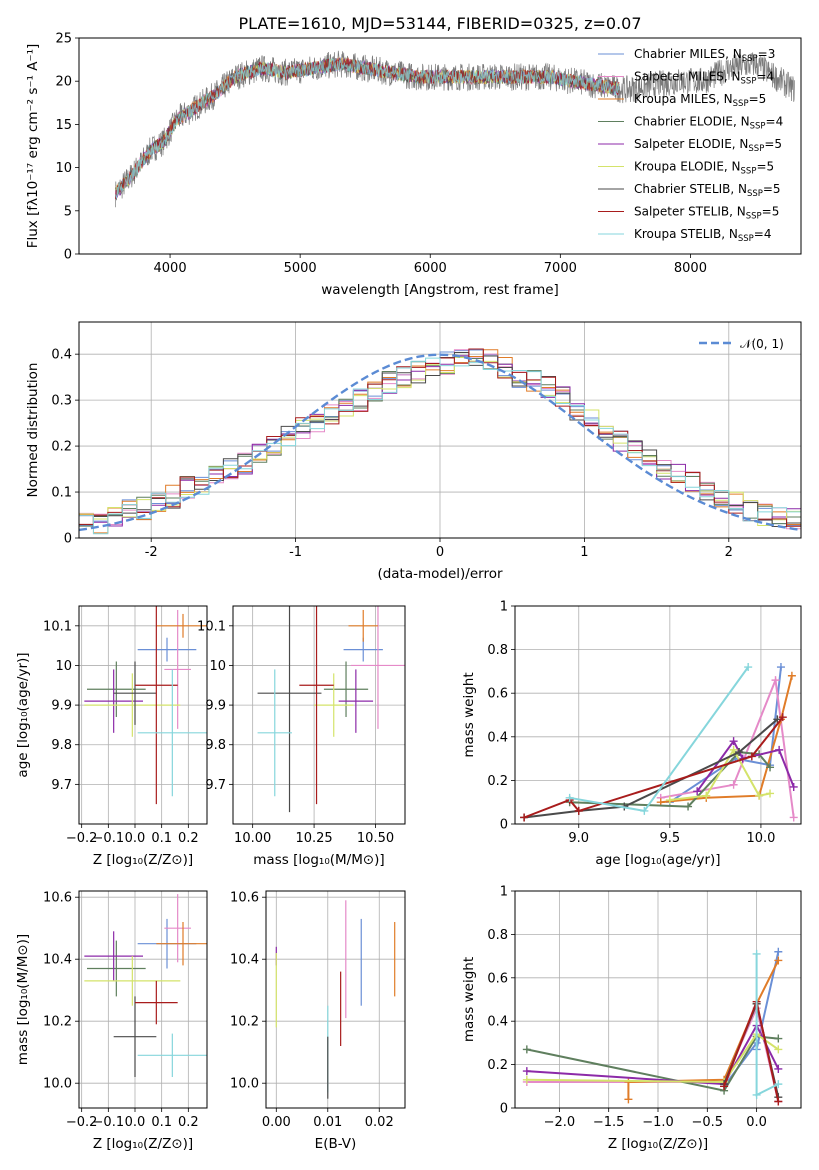 The width and height of the screenshot is (819, 1170). I want to click on legend-name: Kroupa ELODIE, N, so click(687, 167).